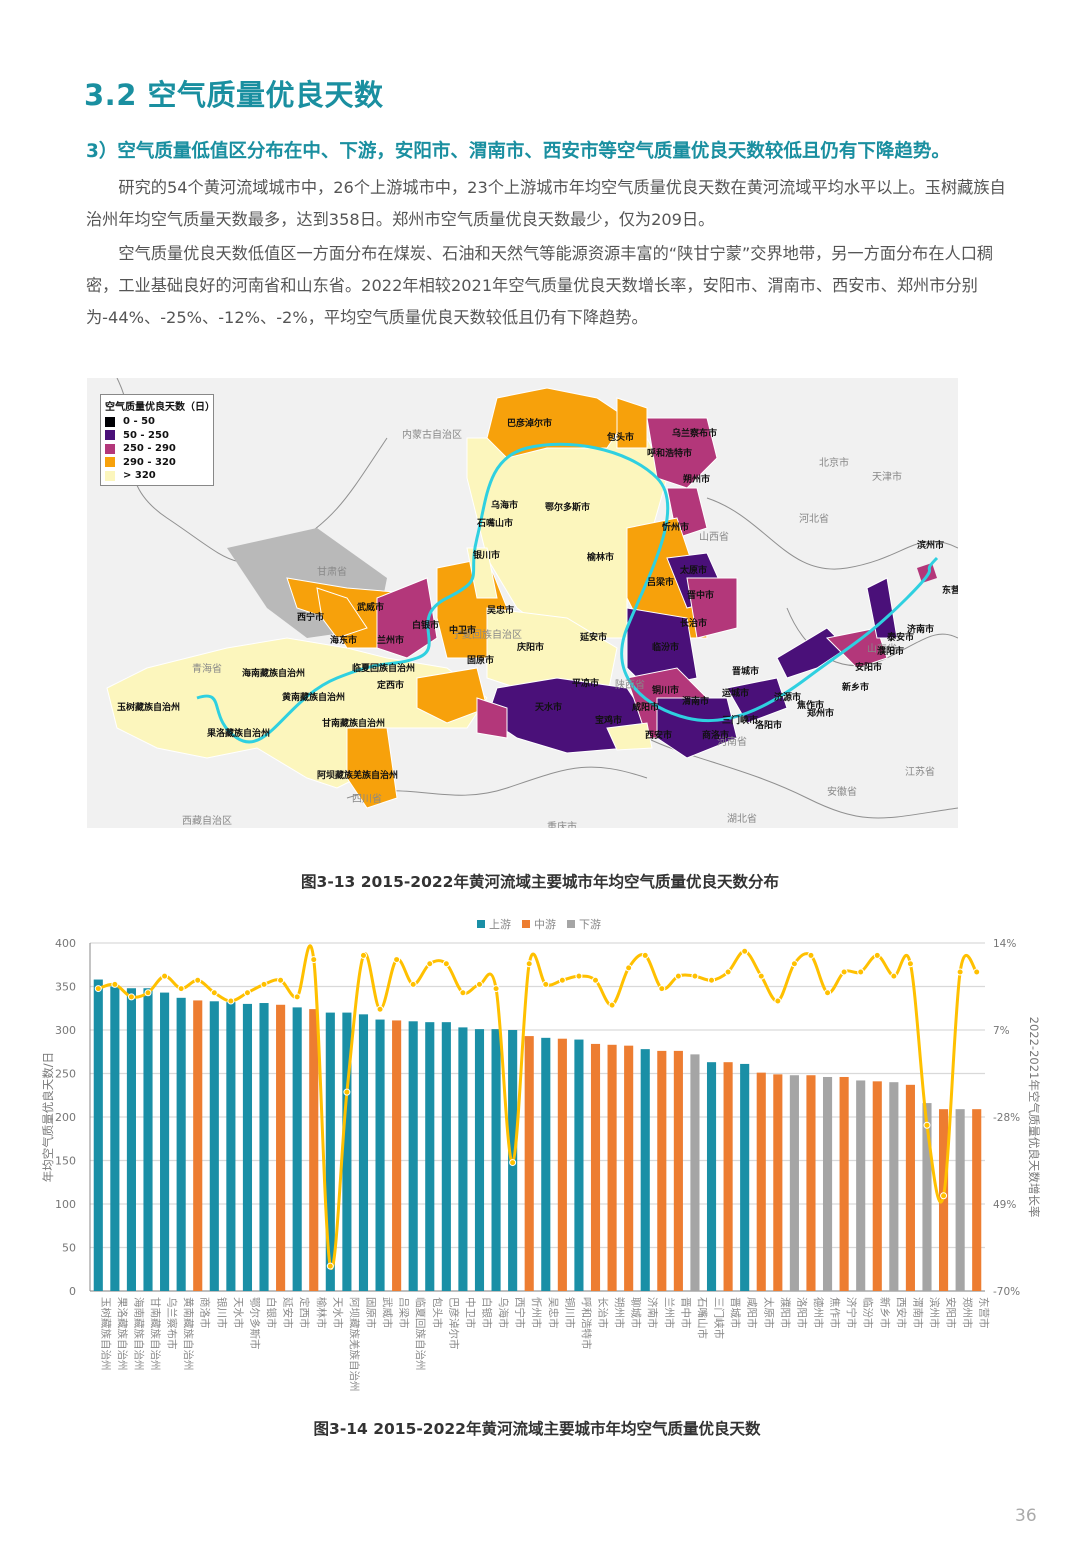 The height and width of the screenshot is (1560, 1080). I want to click on legend-label: 290 - 320, so click(149, 462).